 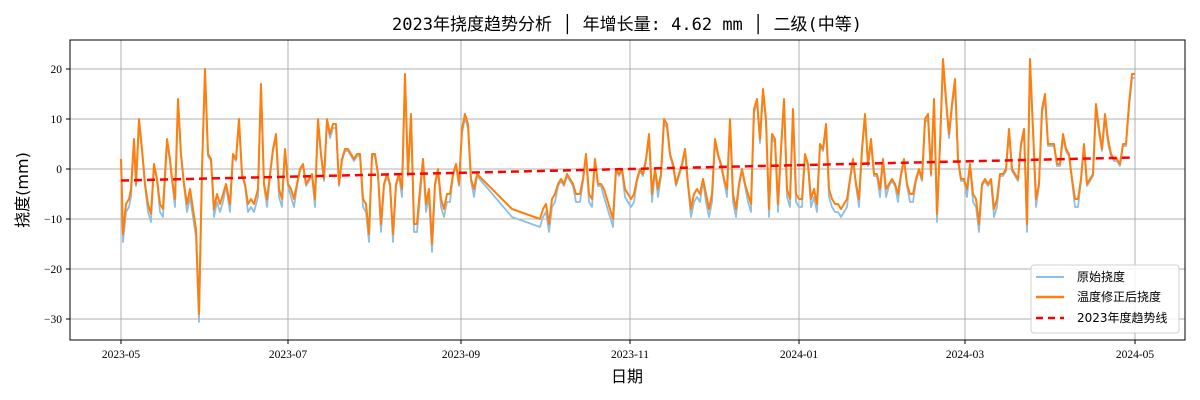 What do you see at coordinates (53, 320) in the screenshot?
I see `y-tick-label: −30` at bounding box center [53, 320].